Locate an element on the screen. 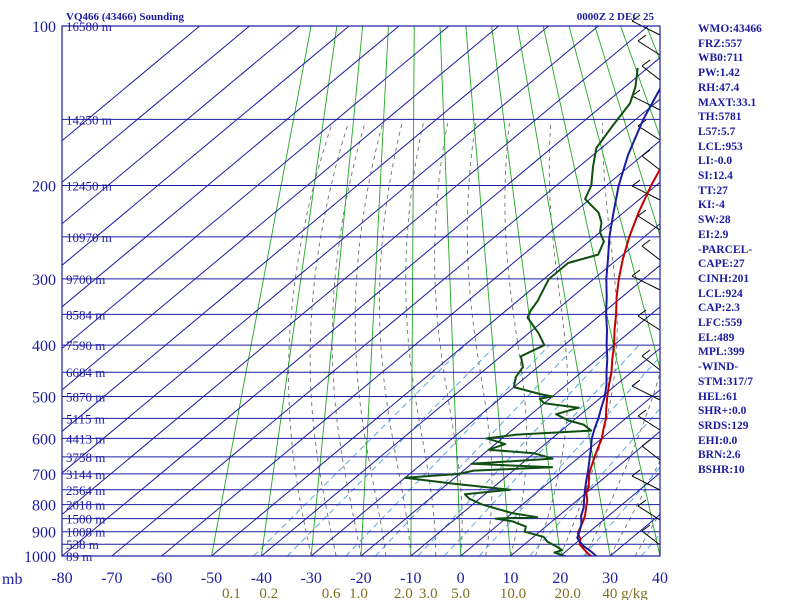  height-label: 8584 m is located at coordinates (85, 314).